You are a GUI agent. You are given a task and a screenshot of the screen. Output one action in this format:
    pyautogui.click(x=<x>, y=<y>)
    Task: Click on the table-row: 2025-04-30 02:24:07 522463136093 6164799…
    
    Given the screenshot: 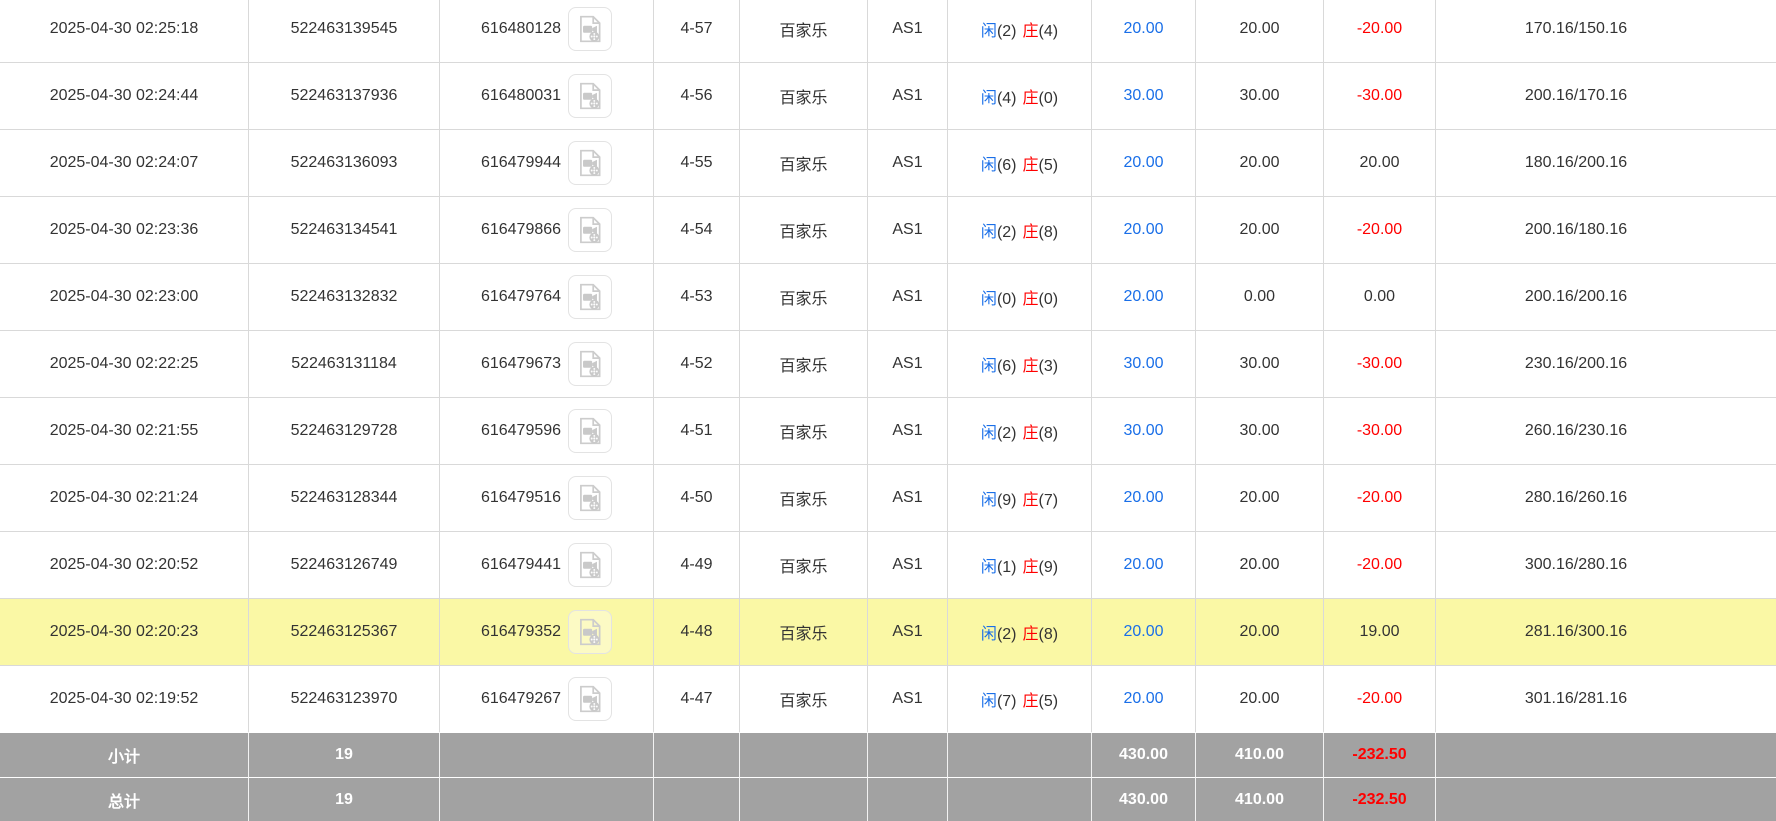 What is the action you would take?
    pyautogui.click(x=888, y=162)
    